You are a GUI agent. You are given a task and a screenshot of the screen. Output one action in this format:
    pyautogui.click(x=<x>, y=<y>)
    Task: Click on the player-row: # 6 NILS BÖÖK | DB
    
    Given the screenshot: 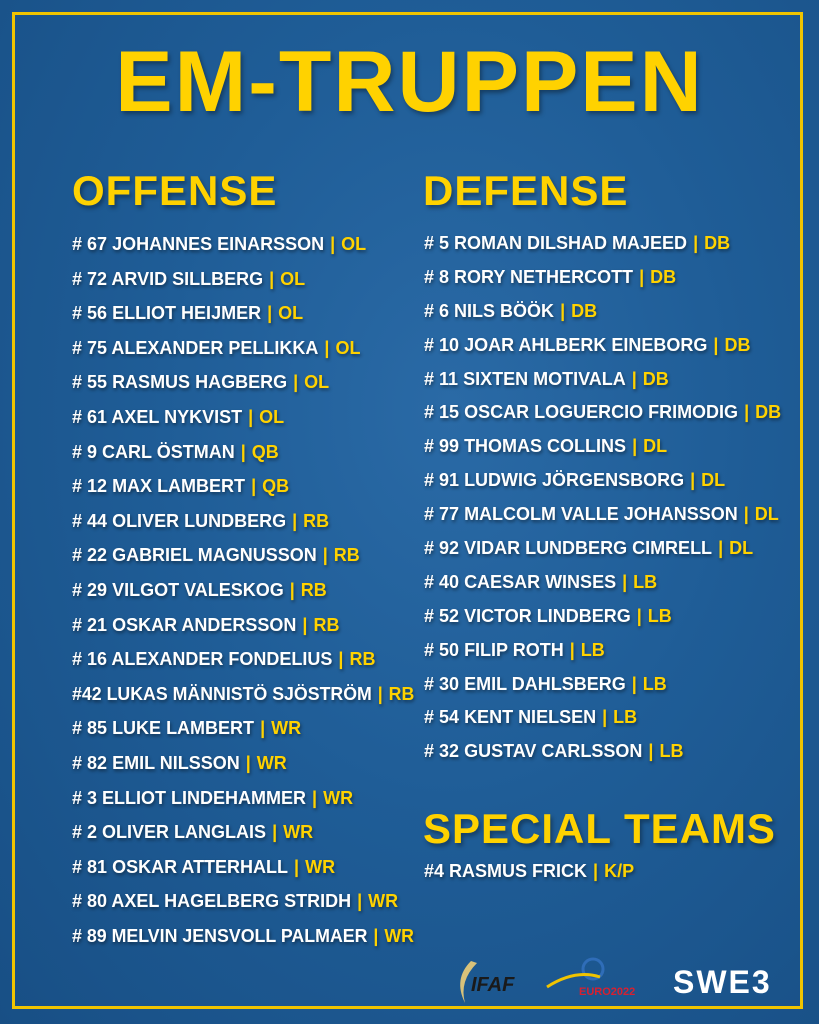 What is the action you would take?
    pyautogui.click(x=602, y=312)
    